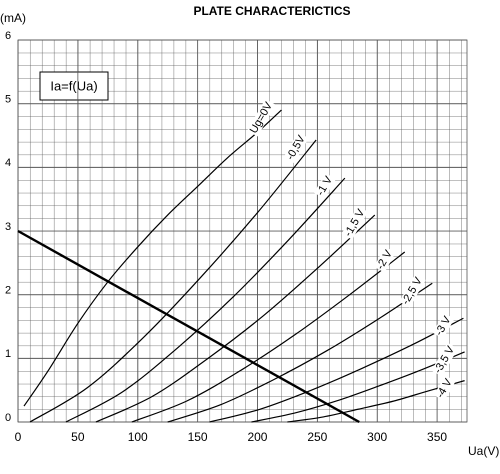  I want to click on y-tick-label: 3, so click(8, 227).